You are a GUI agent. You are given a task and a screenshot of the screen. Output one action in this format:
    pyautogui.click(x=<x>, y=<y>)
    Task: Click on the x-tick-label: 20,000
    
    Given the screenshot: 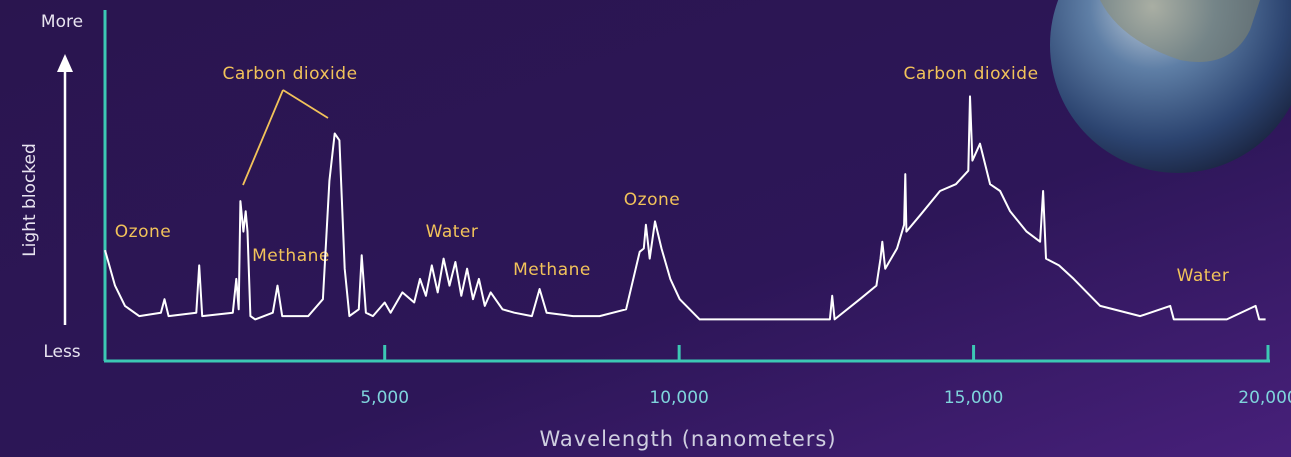 What is the action you would take?
    pyautogui.click(x=1264, y=398)
    